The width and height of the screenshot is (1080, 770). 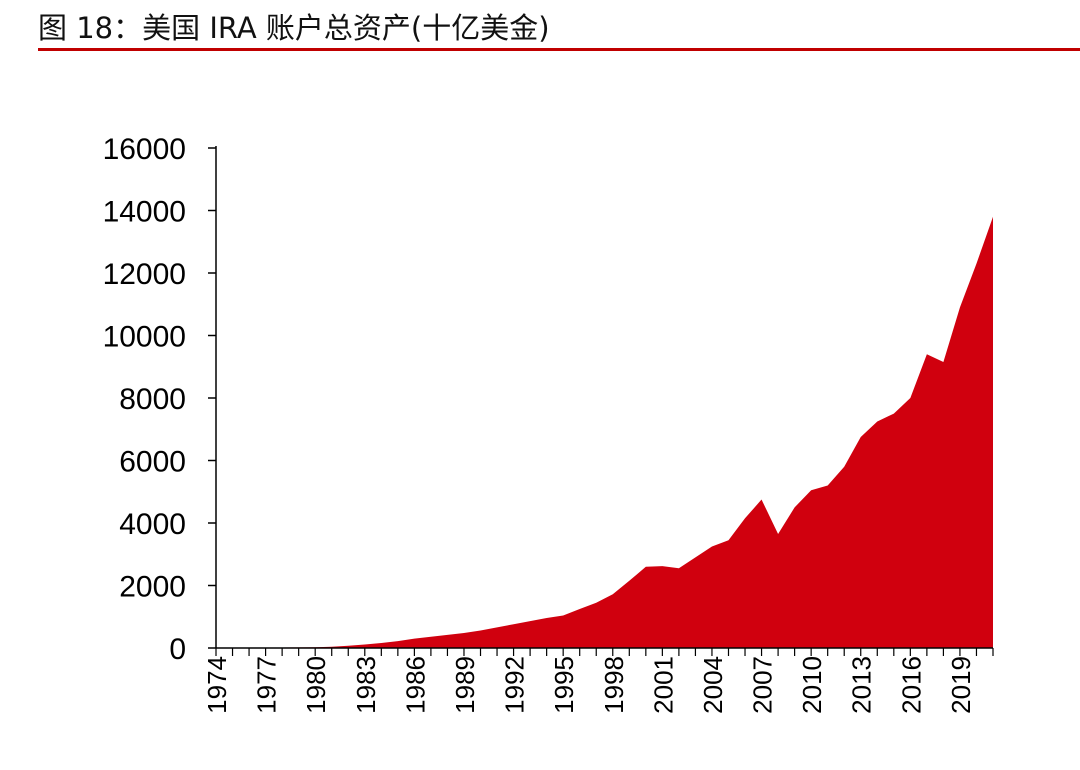 I want to click on x-tick-label-1986: 1986, so click(x=415, y=685).